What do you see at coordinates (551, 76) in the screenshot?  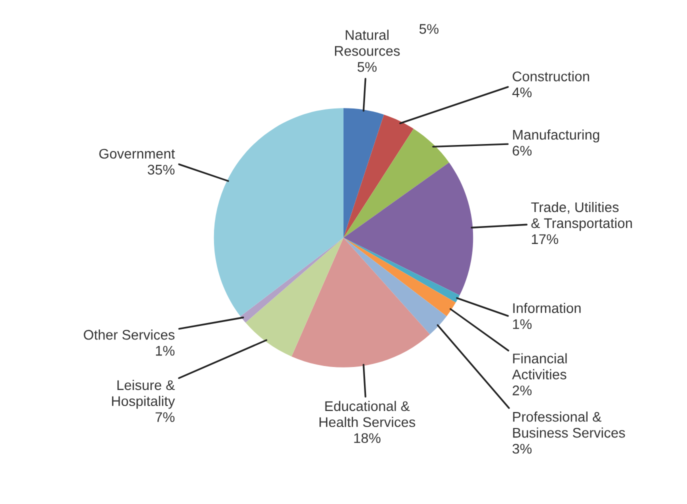 I see `slice-label: Construction` at bounding box center [551, 76].